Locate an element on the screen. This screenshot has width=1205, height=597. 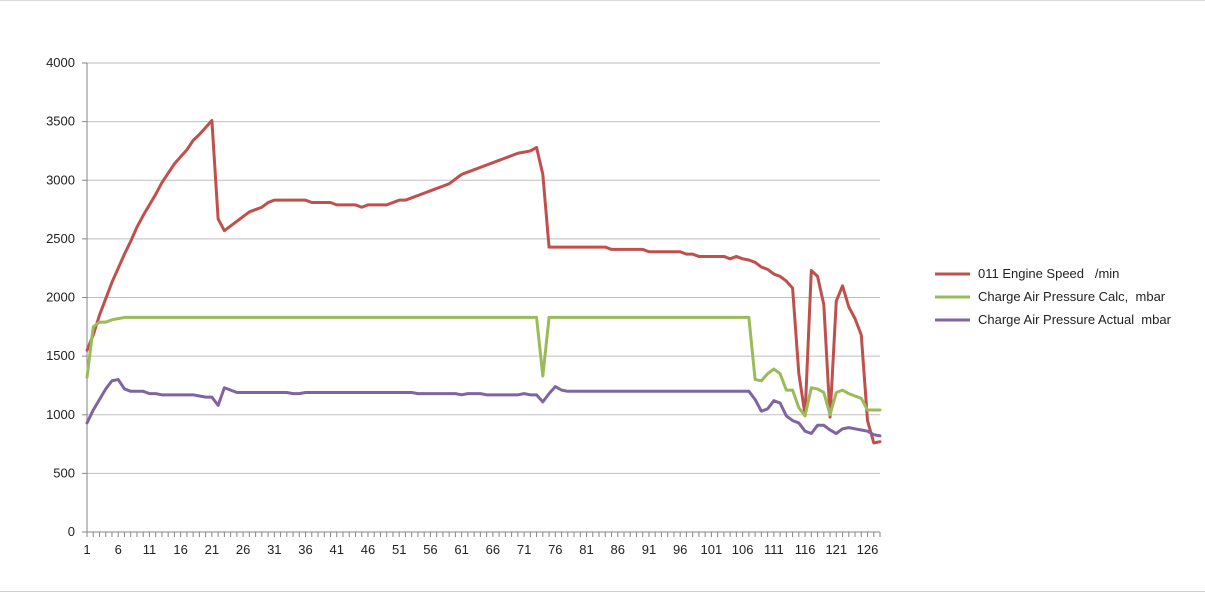
x-tick-label: 11 is located at coordinates (150, 549).